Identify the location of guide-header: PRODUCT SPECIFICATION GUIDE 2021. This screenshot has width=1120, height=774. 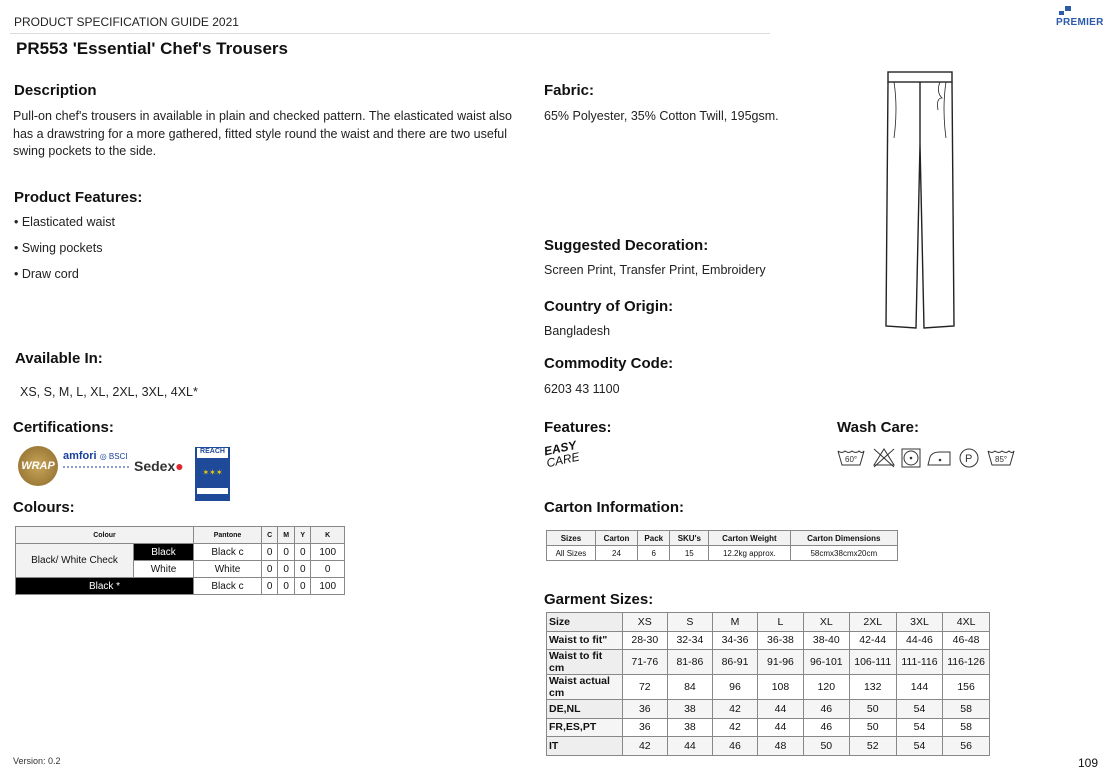
(126, 22).